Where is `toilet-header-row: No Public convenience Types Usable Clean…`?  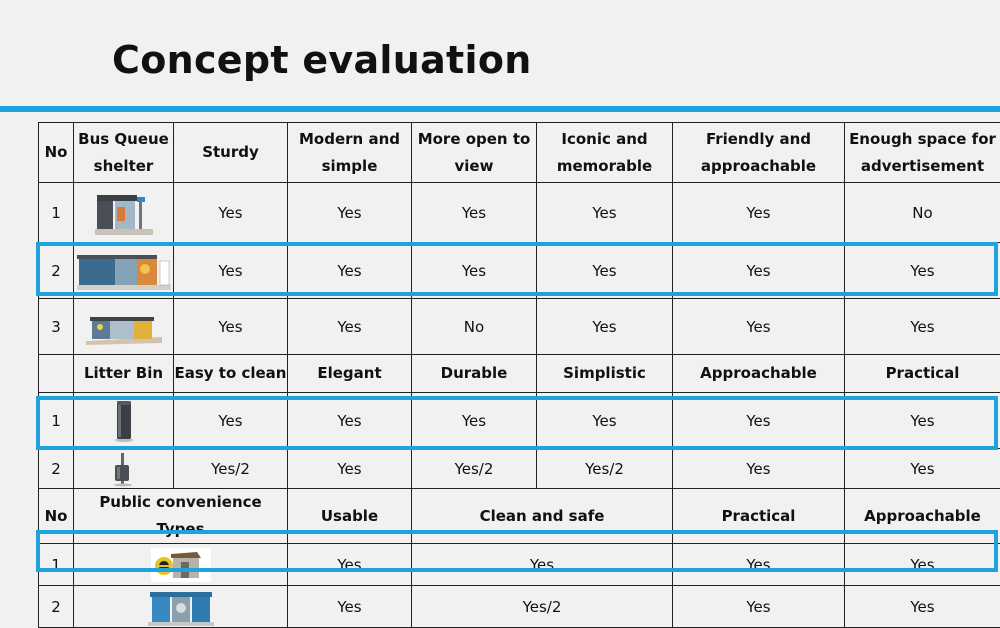 toilet-header-row: No Public convenience Types Usable Clean… is located at coordinates (519, 516).